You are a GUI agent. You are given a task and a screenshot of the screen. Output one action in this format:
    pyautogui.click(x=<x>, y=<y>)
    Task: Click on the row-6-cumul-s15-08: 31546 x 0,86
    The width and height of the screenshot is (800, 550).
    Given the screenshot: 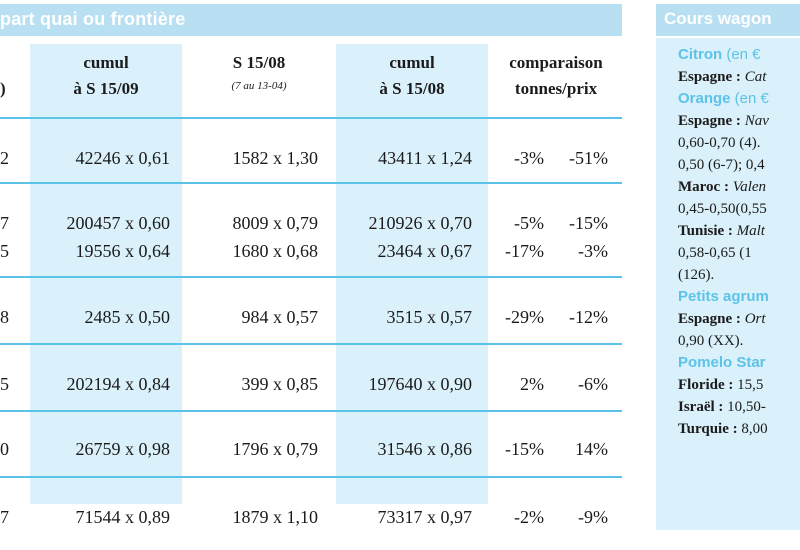 What is the action you would take?
    pyautogui.click(x=425, y=449)
    